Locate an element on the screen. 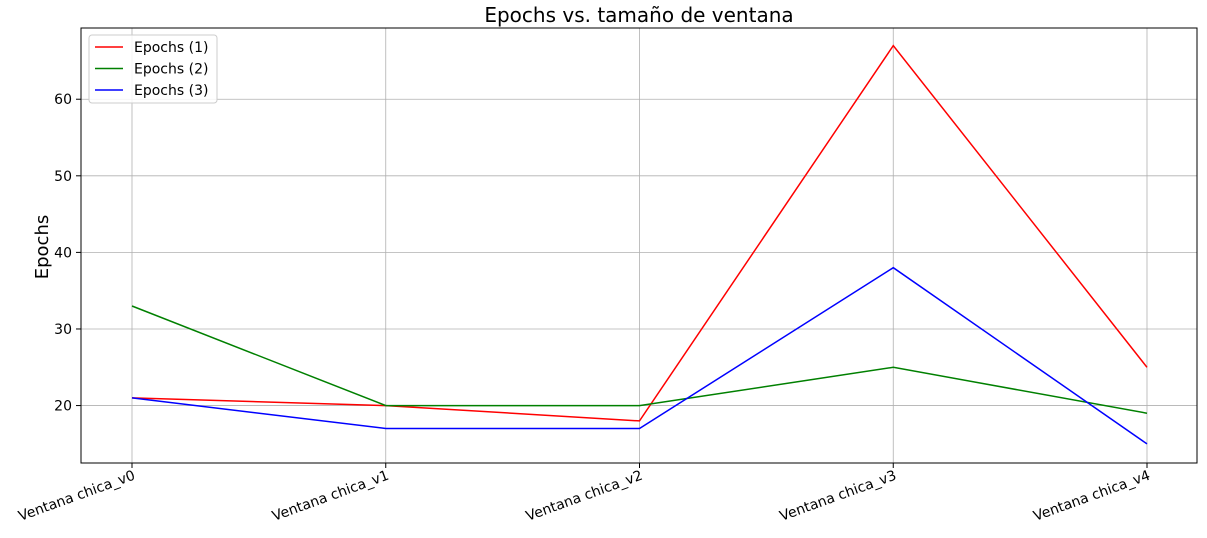  y-tick-label: 50 is located at coordinates (63, 177).